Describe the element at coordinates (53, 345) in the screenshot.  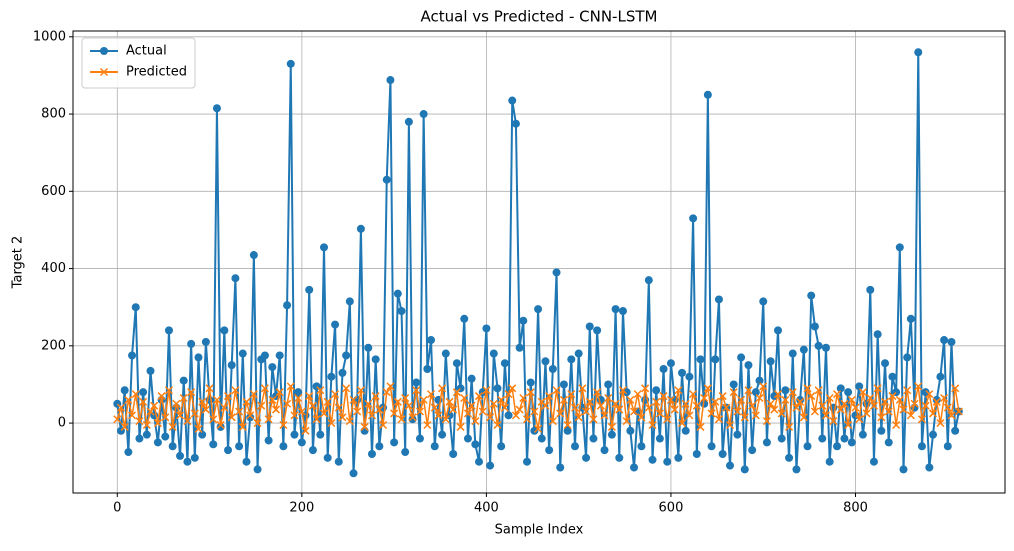
I see `y-tick-label: 200` at that location.